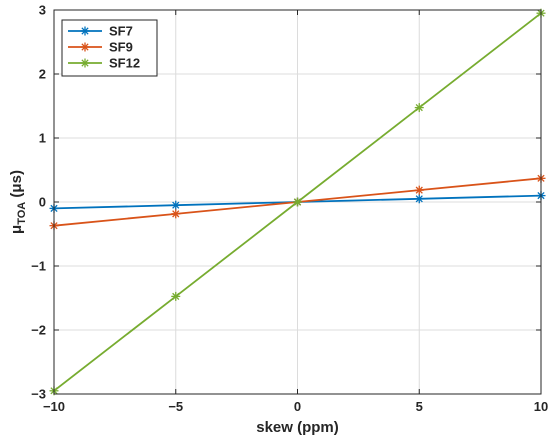 This screenshot has height=445, width=550. I want to click on x-tick-label: −10, so click(54, 406).